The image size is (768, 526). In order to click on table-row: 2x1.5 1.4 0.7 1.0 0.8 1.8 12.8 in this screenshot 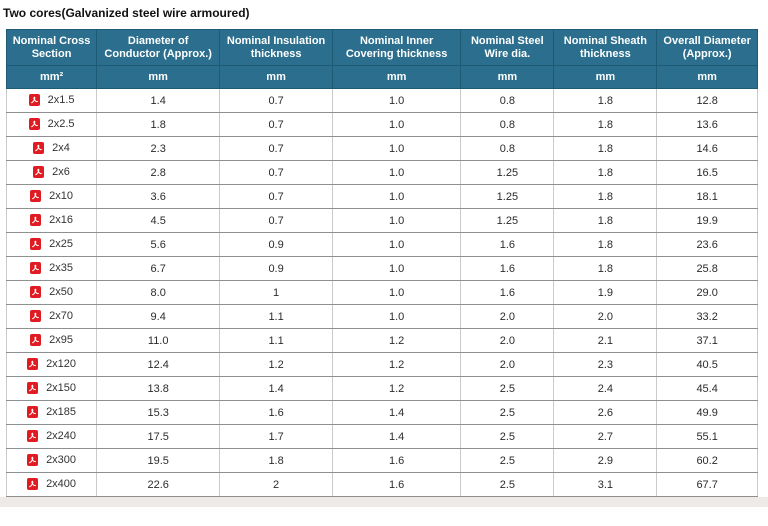, I will do `click(381, 100)`.